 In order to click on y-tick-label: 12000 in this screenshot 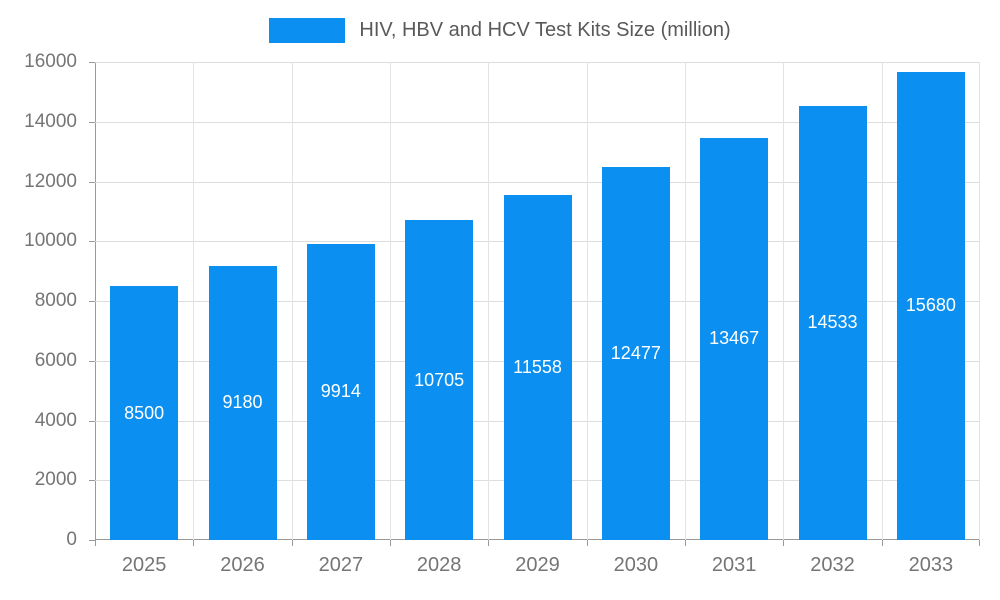, I will do `click(50, 181)`.